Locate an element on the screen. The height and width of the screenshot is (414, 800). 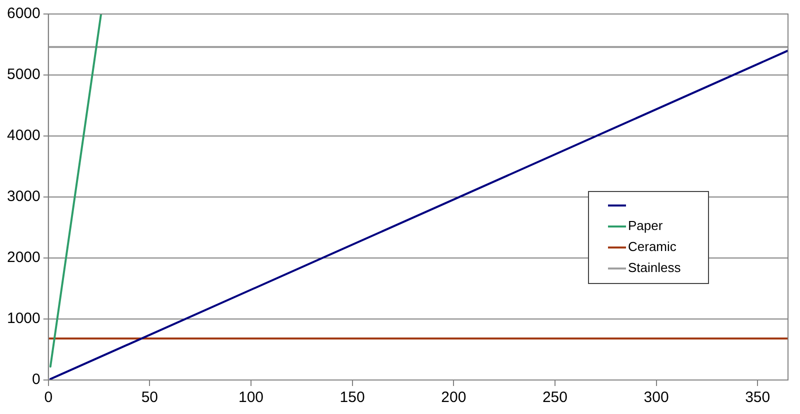
legend-label: Ceramic is located at coordinates (652, 246).